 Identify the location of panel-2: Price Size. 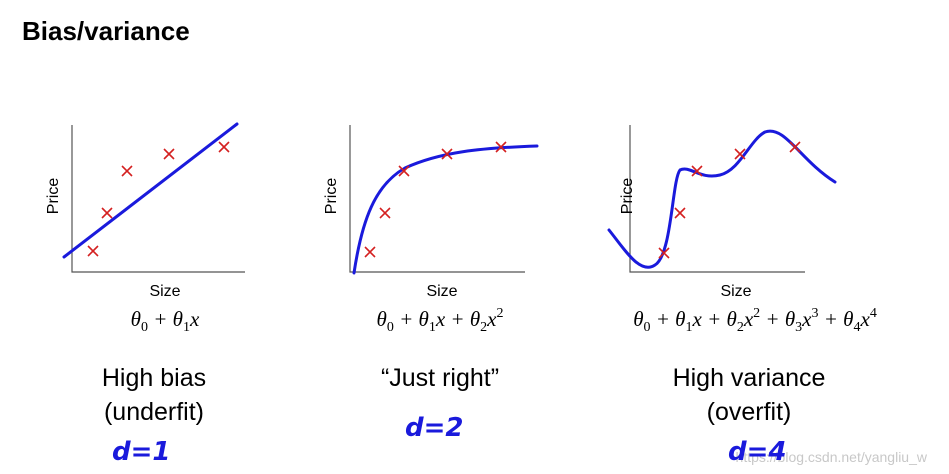
(431, 212).